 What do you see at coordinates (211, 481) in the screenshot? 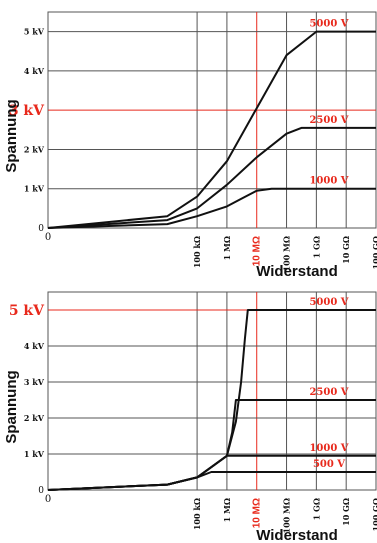
I see `series-line-500v` at bounding box center [211, 481].